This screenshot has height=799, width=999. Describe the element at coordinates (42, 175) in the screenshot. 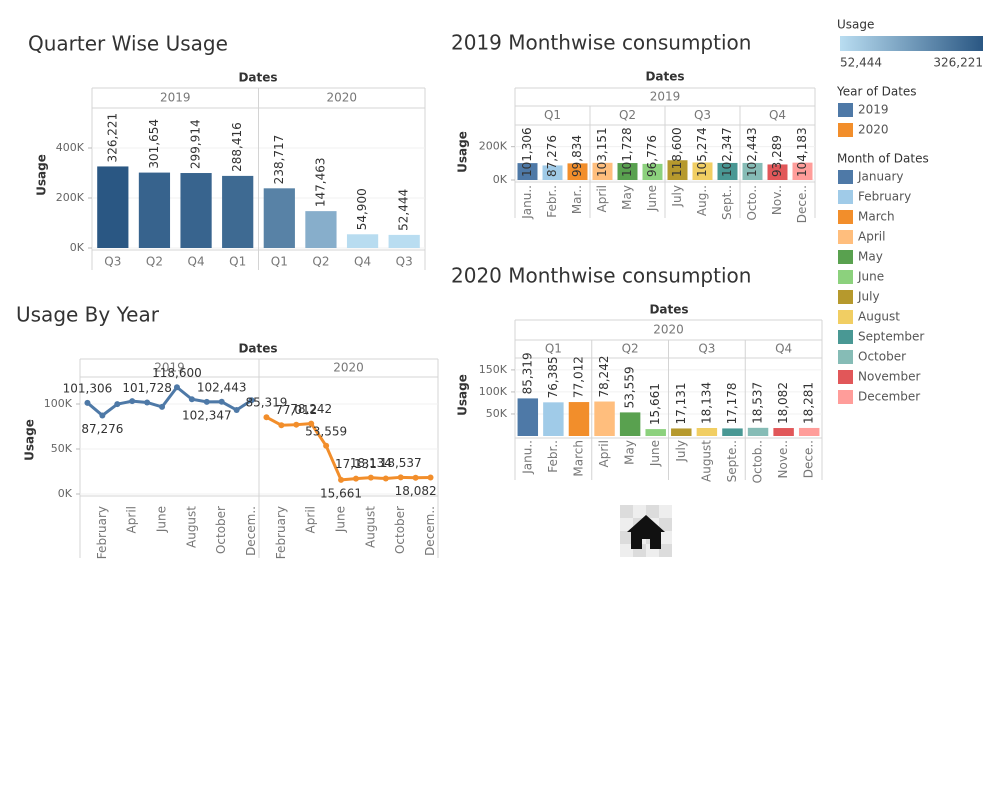

I see `y-axis-label: Usage` at that location.